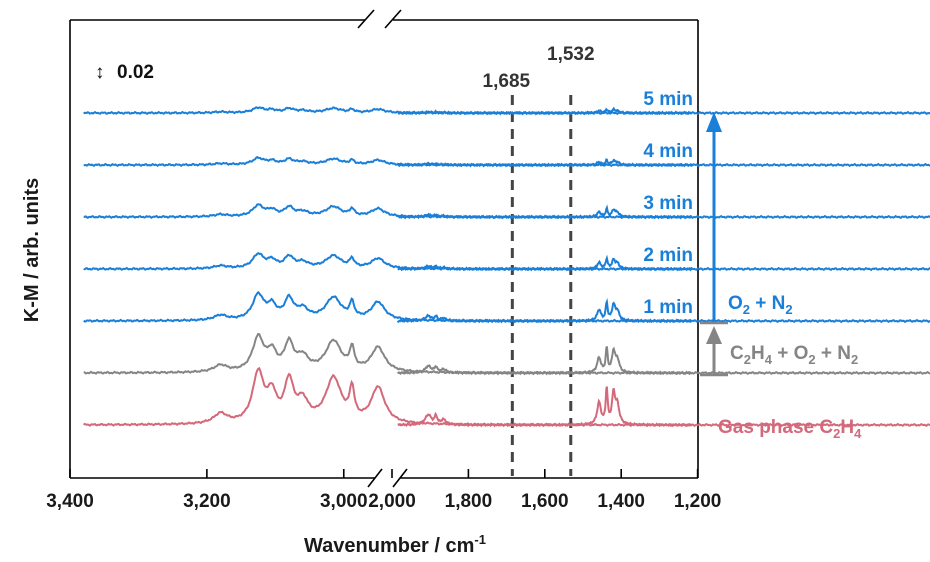 The image size is (930, 562). I want to click on scale-bar: ↕ 0.02, so click(124, 72).